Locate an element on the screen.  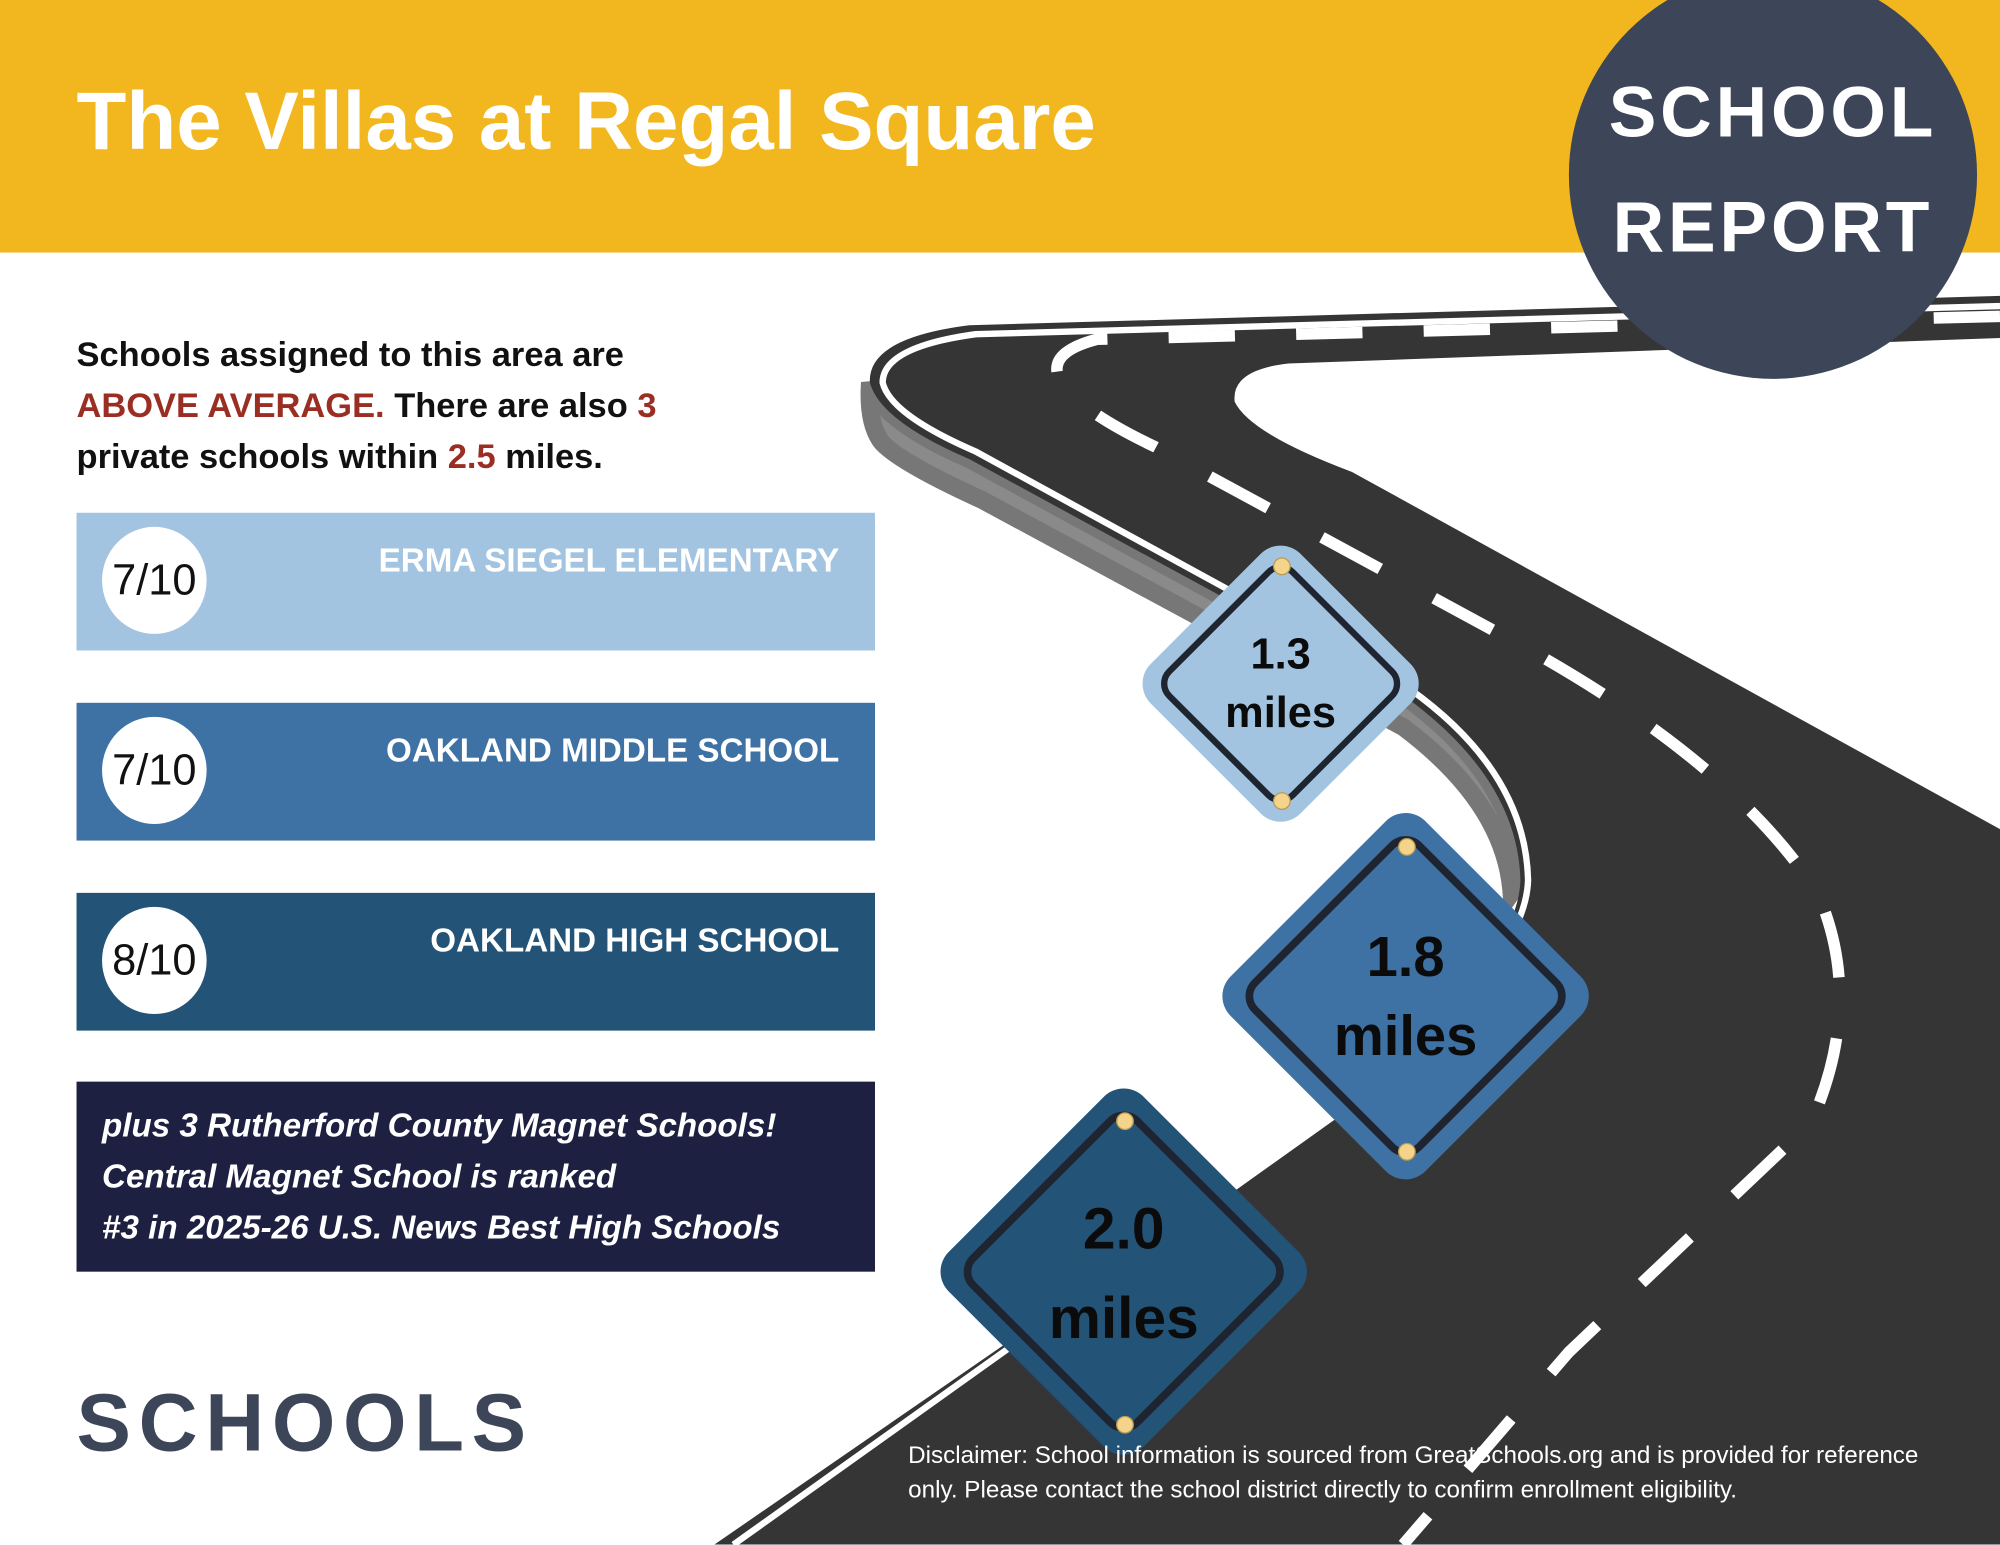
rating-phrase: ABOVE AVERAGE. is located at coordinates (230, 405).